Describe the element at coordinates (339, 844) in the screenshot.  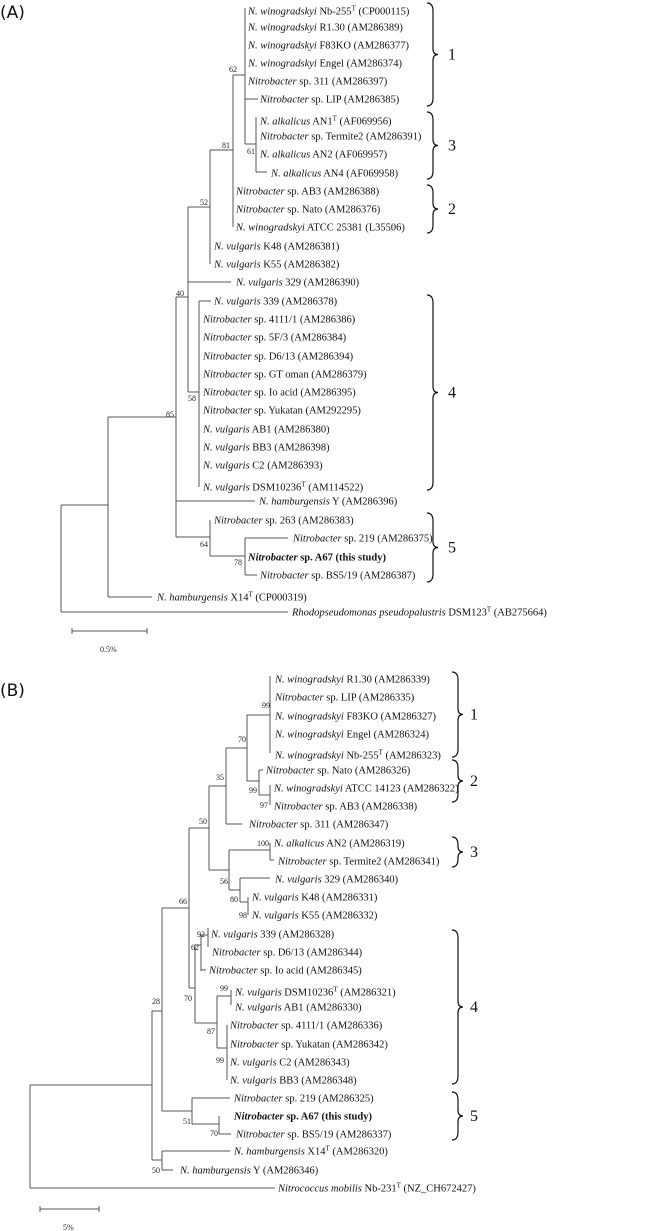
I see `taxon-label: N. alkalicus AN2 (AM286319)` at that location.